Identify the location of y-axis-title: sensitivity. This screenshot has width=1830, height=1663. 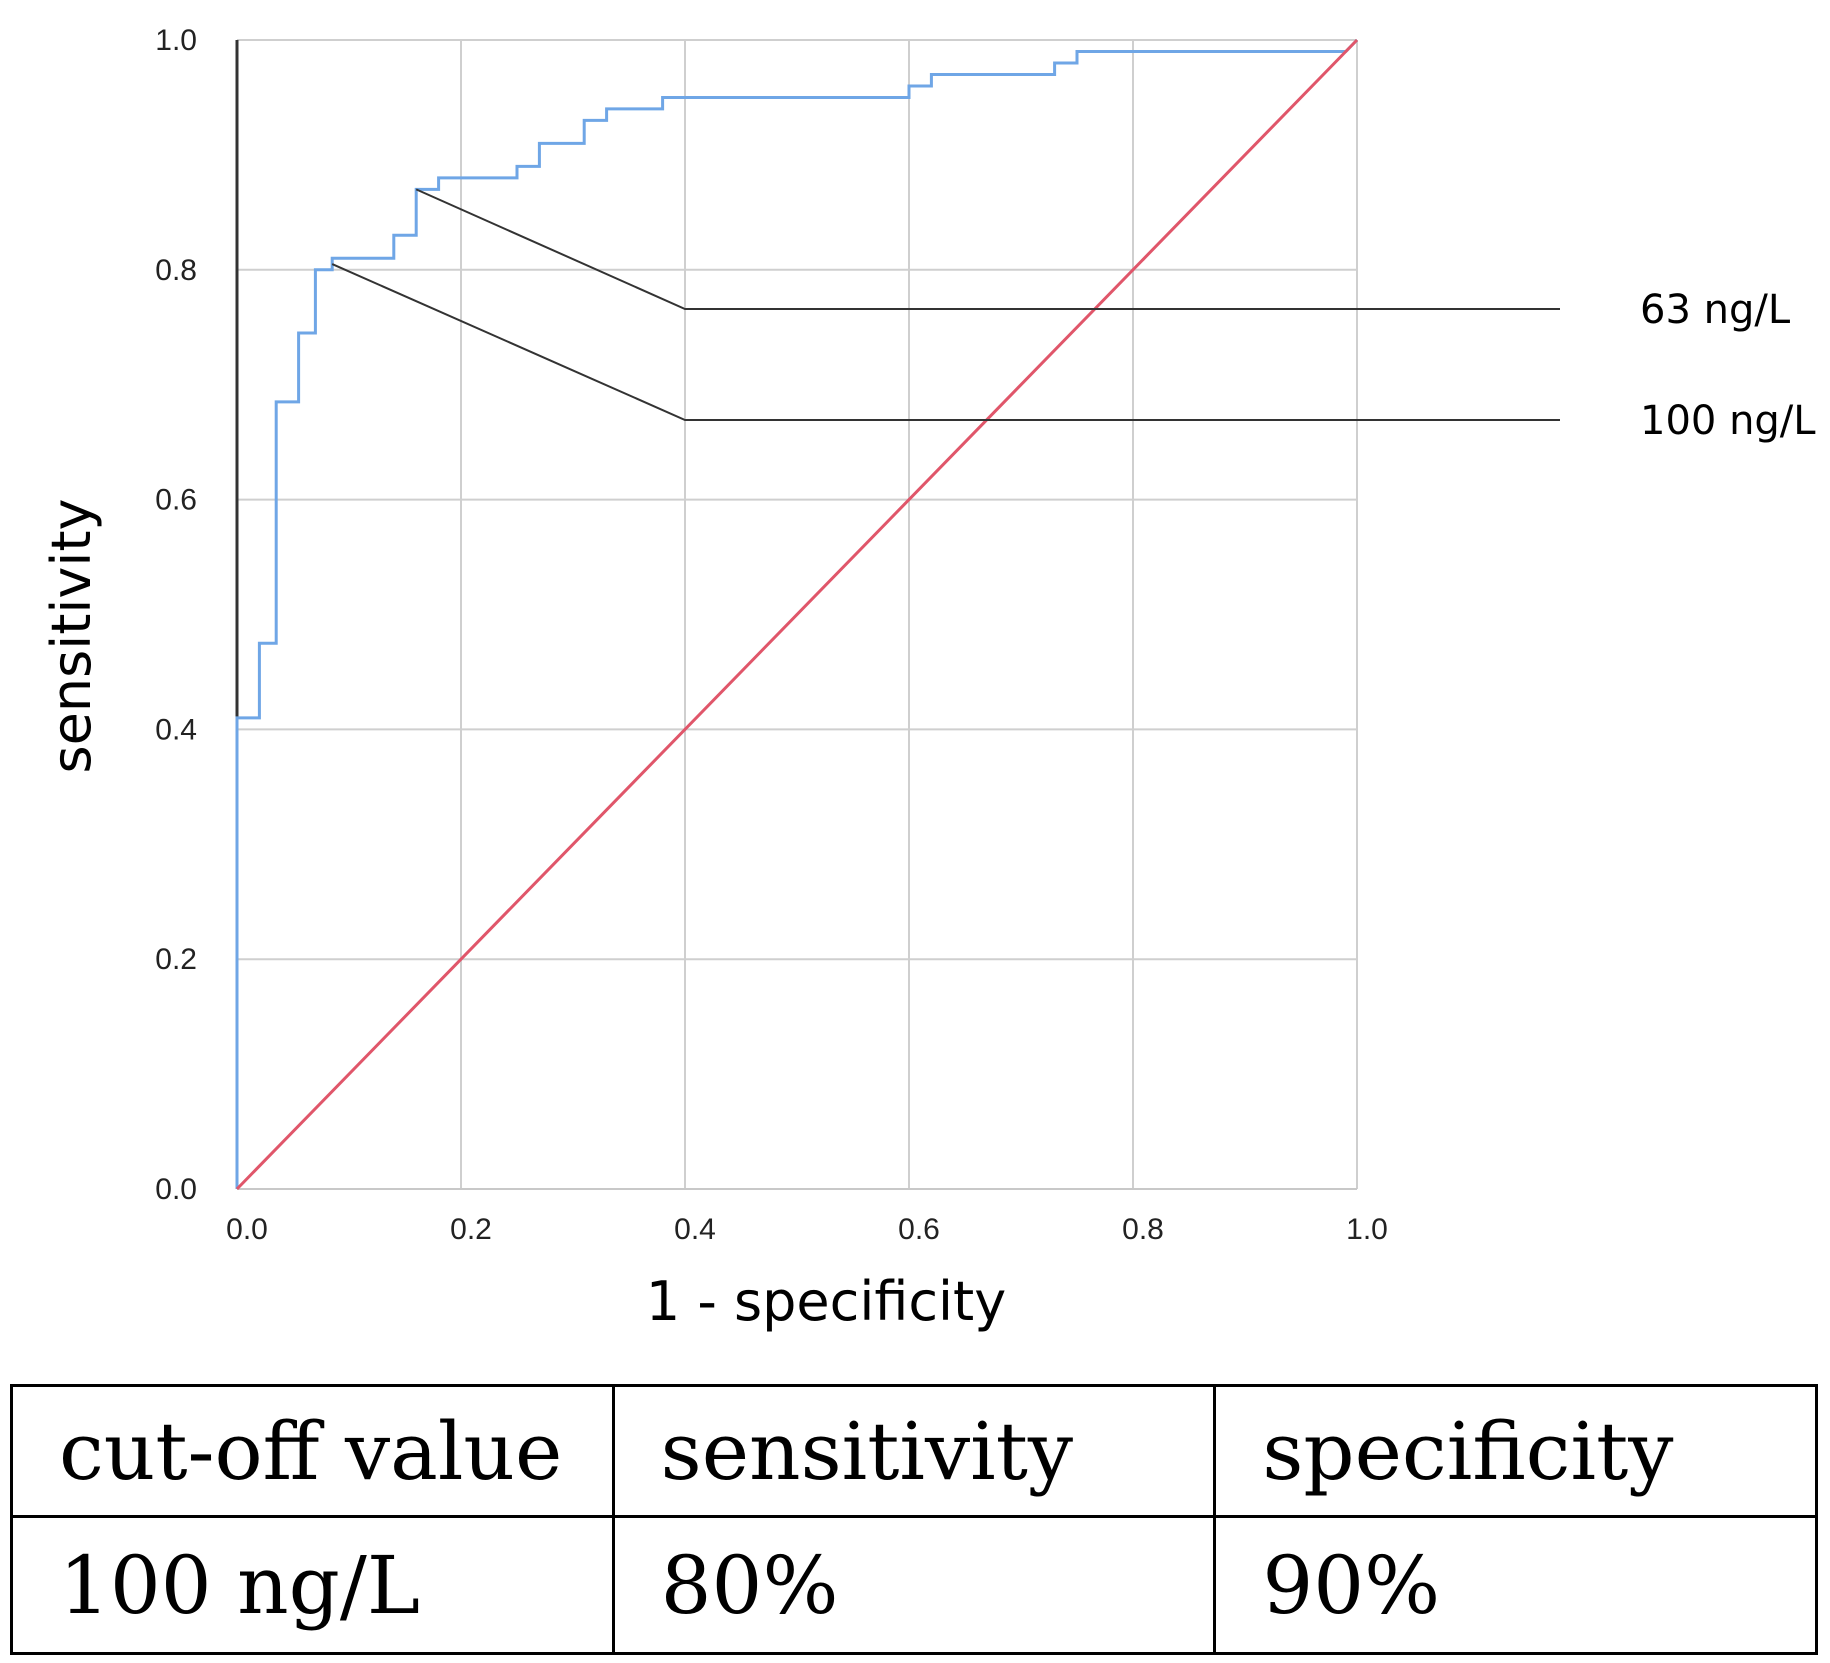
(71, 636).